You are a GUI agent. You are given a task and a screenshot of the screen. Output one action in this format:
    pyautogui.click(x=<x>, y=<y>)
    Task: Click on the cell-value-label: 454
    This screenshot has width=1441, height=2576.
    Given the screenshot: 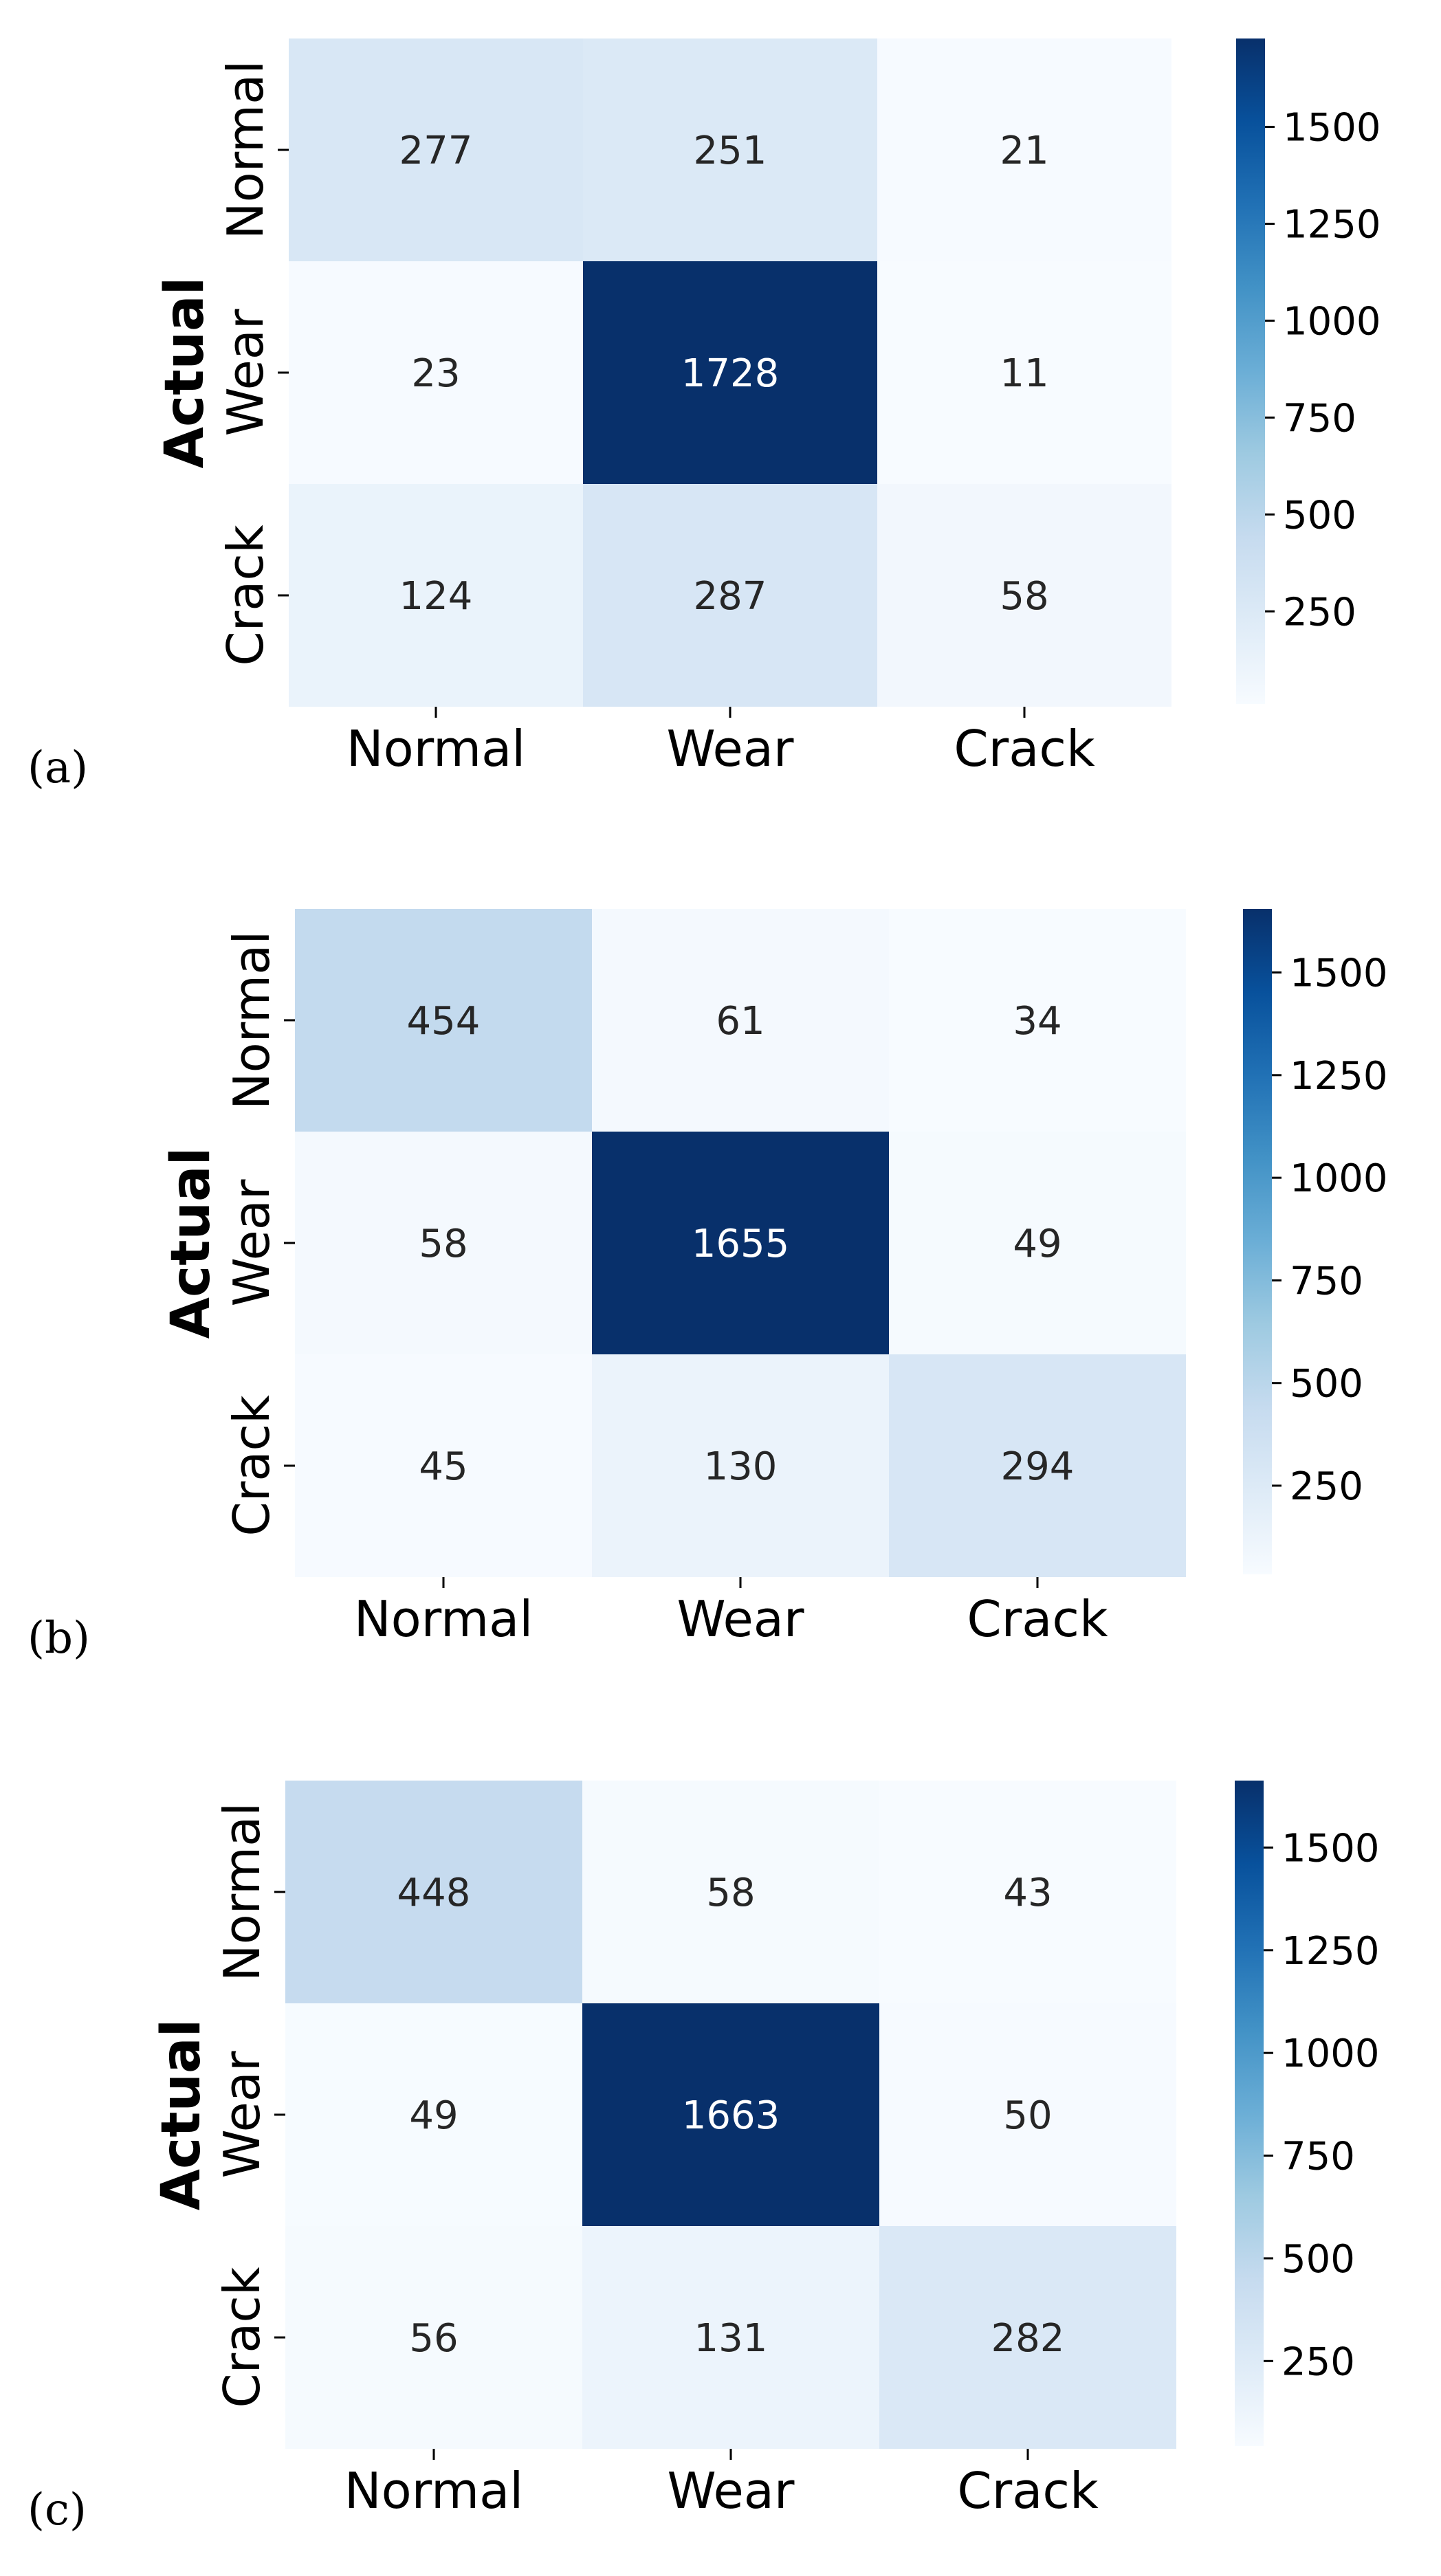 What is the action you would take?
    pyautogui.click(x=444, y=1021)
    